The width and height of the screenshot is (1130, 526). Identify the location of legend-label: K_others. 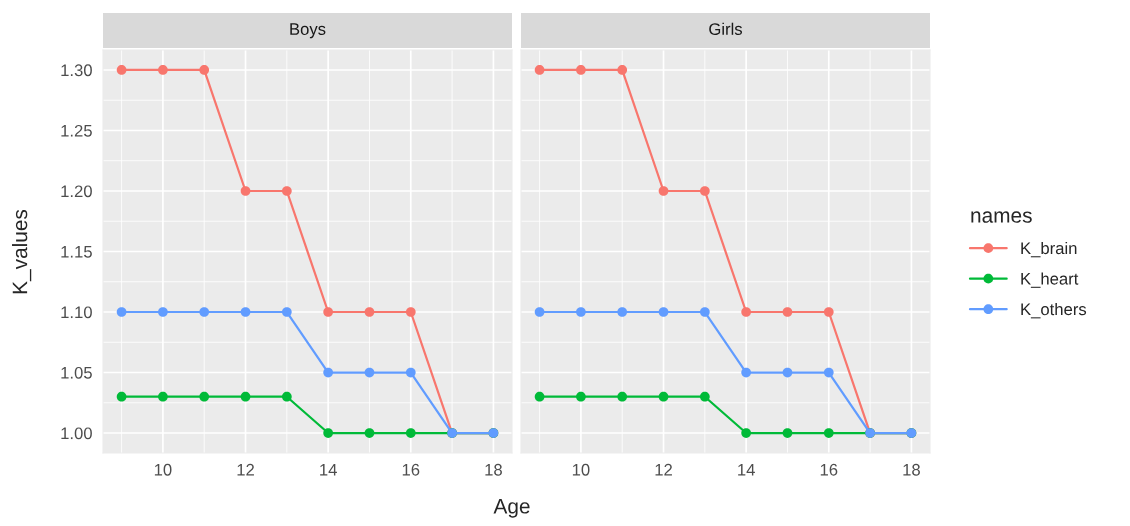
(1054, 310).